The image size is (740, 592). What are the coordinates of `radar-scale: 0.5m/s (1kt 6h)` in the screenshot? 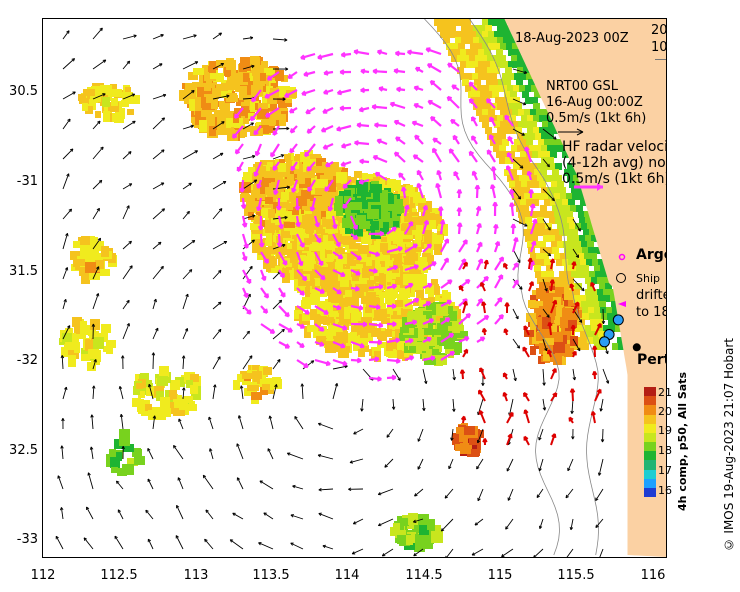 It's located at (614, 179).